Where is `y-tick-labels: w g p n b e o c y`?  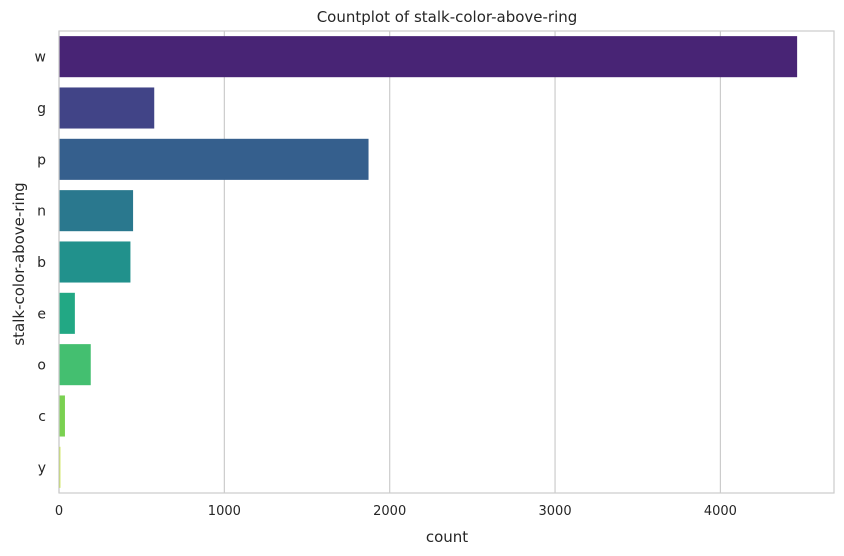
y-tick-labels: w g p n b e o c y is located at coordinates (41, 263).